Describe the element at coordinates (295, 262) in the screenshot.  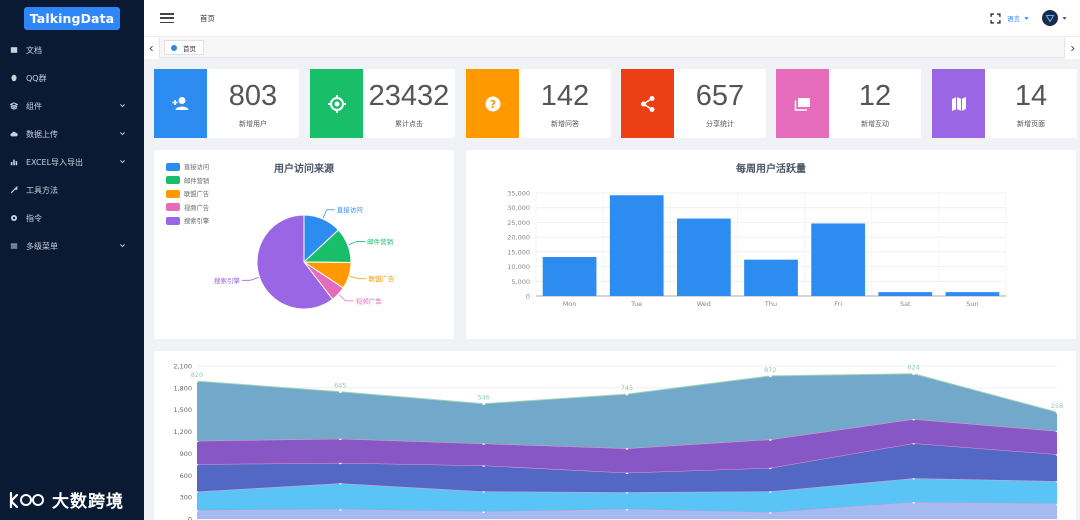
I see `pie-slice` at that location.